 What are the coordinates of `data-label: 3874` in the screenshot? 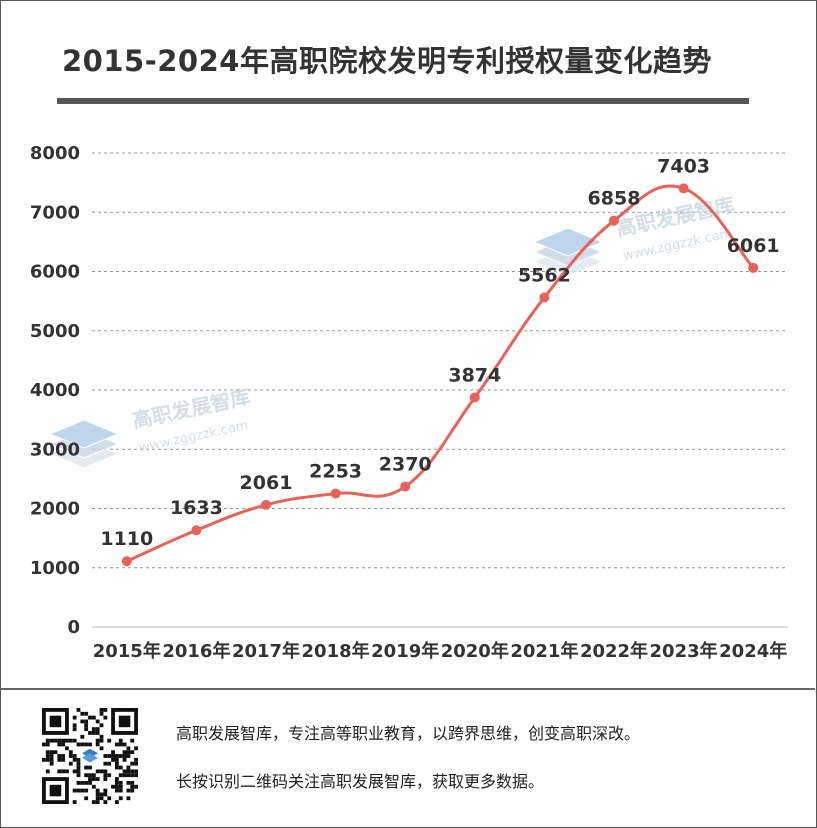 It's located at (474, 375).